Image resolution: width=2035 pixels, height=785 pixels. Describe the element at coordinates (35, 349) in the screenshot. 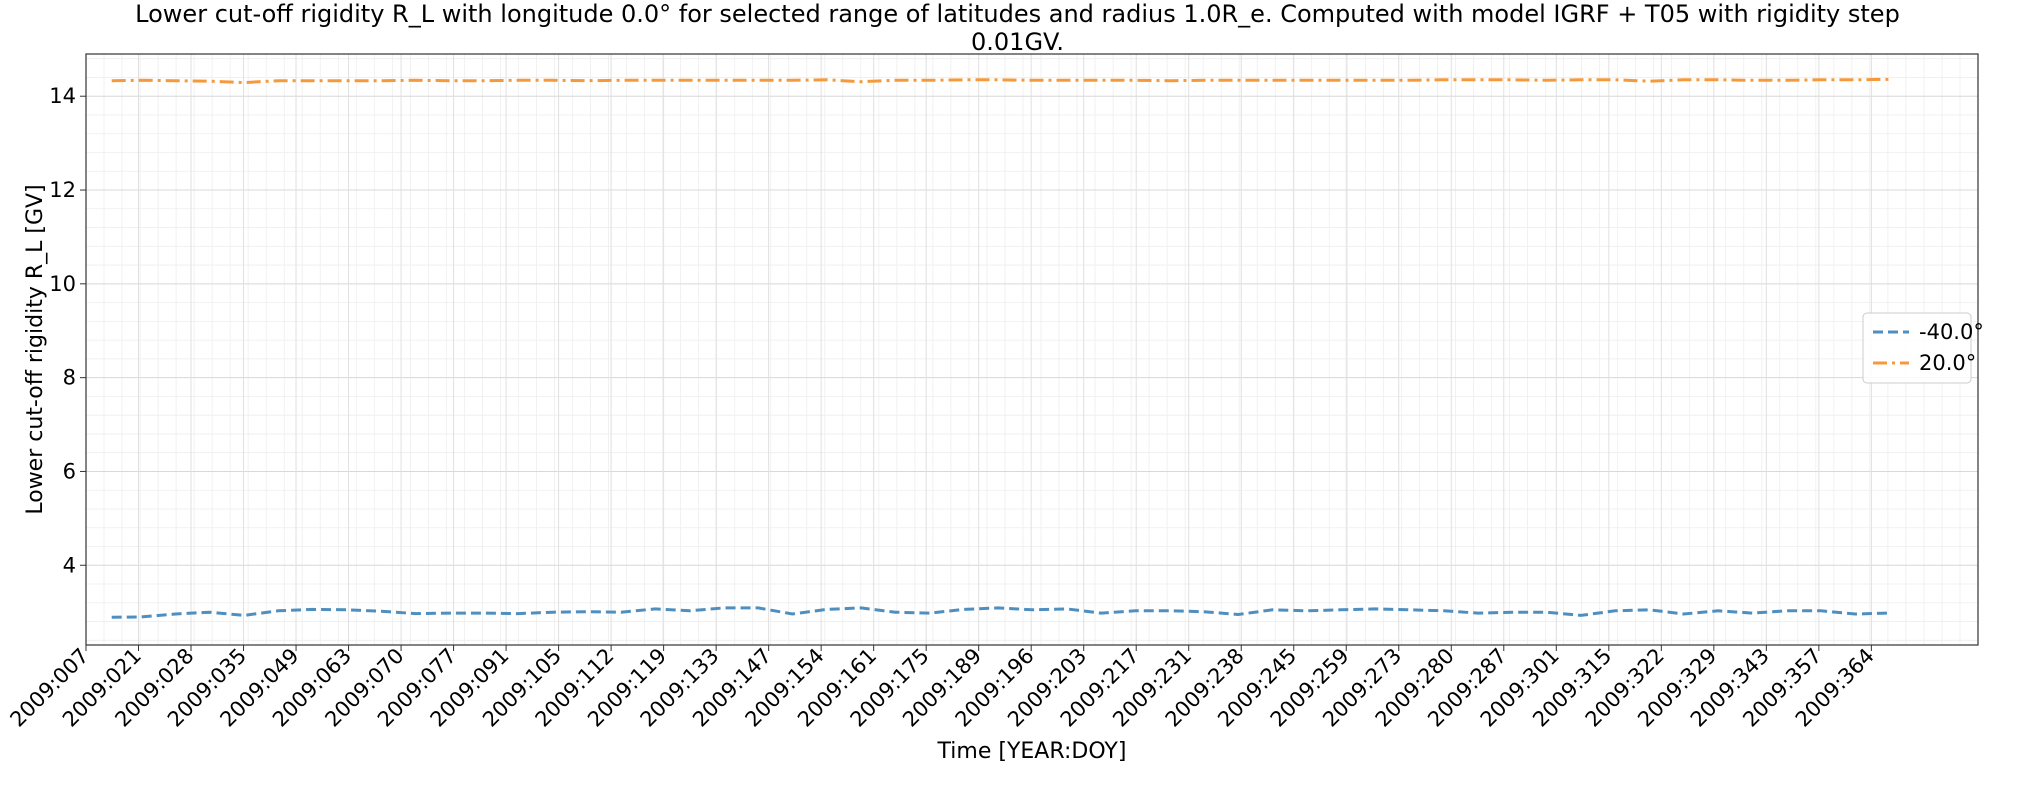

I see `y-axis-label: Lower cut-off rigidity R_L [GV]` at that location.